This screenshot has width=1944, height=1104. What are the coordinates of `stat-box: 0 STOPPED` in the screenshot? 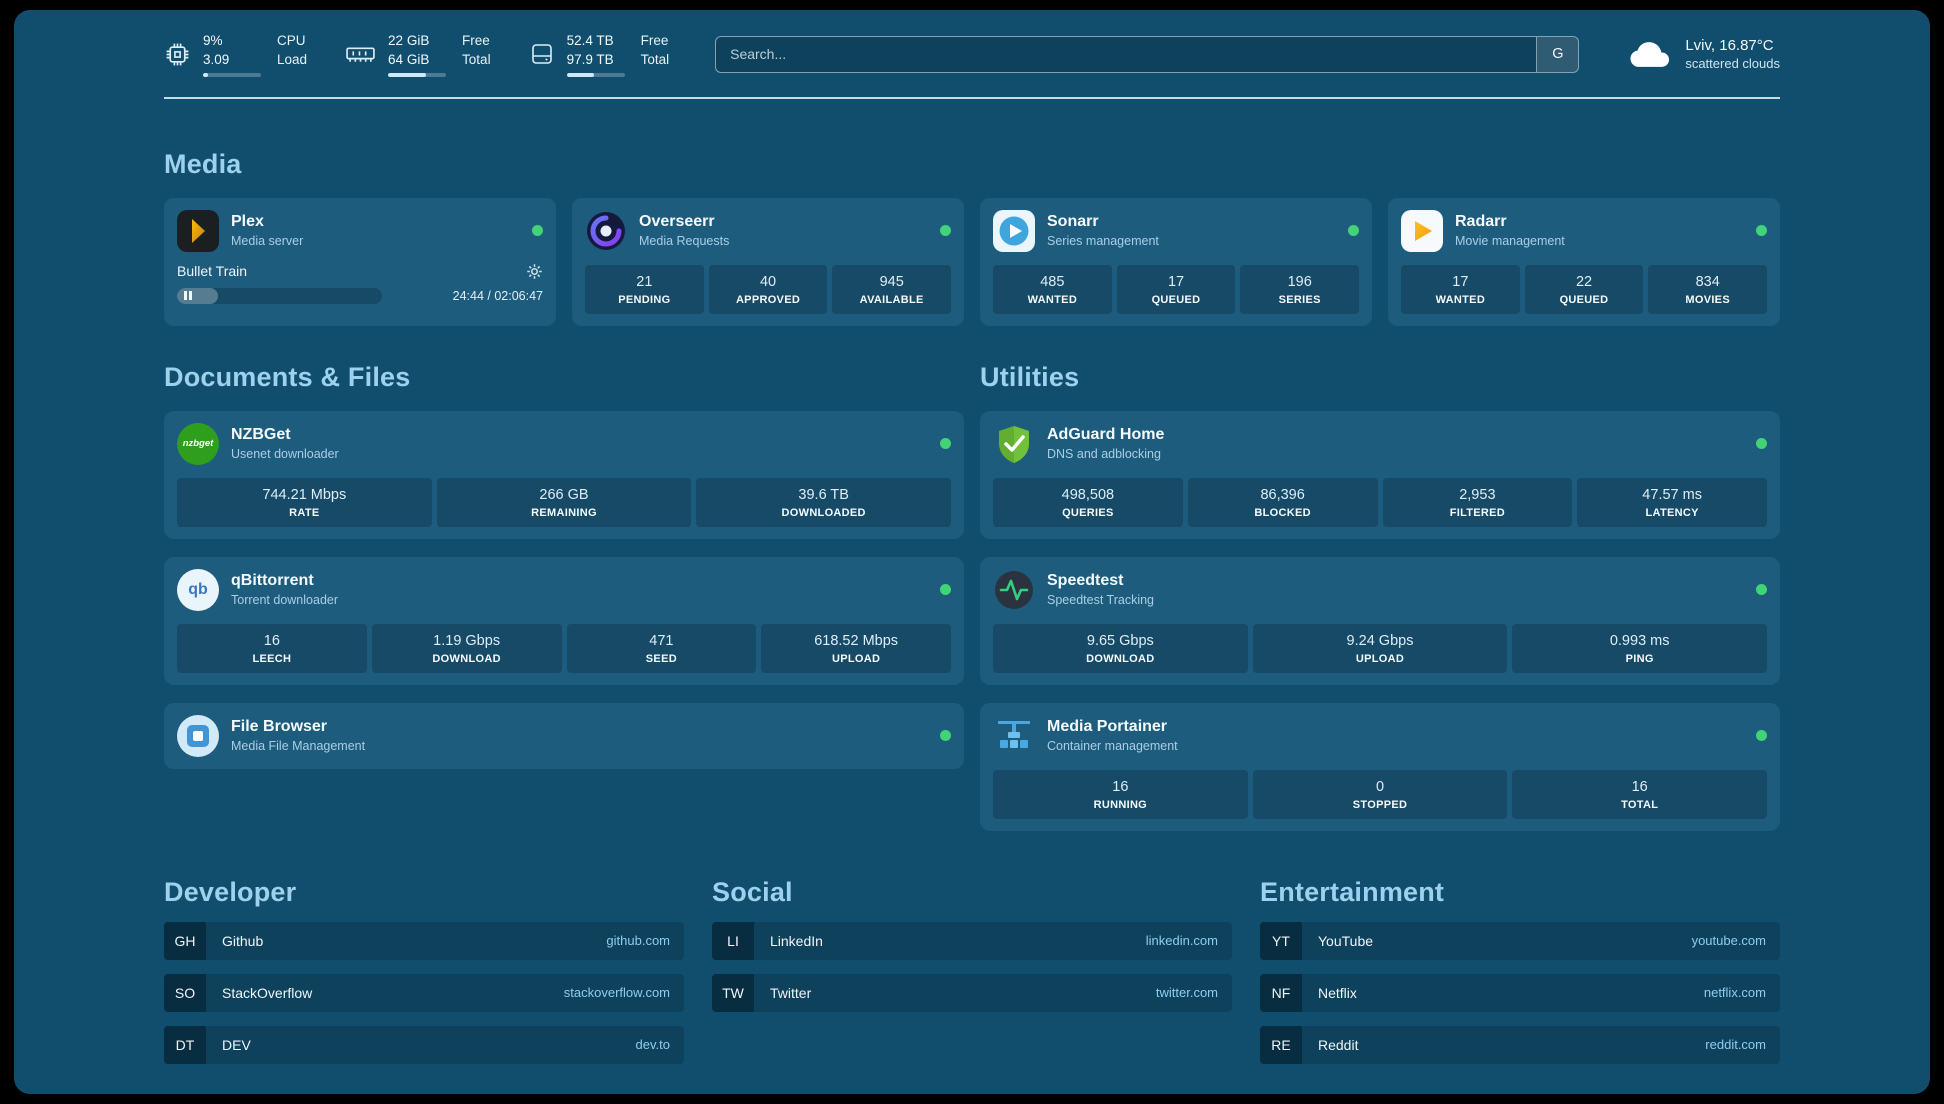 It's located at (1380, 794).